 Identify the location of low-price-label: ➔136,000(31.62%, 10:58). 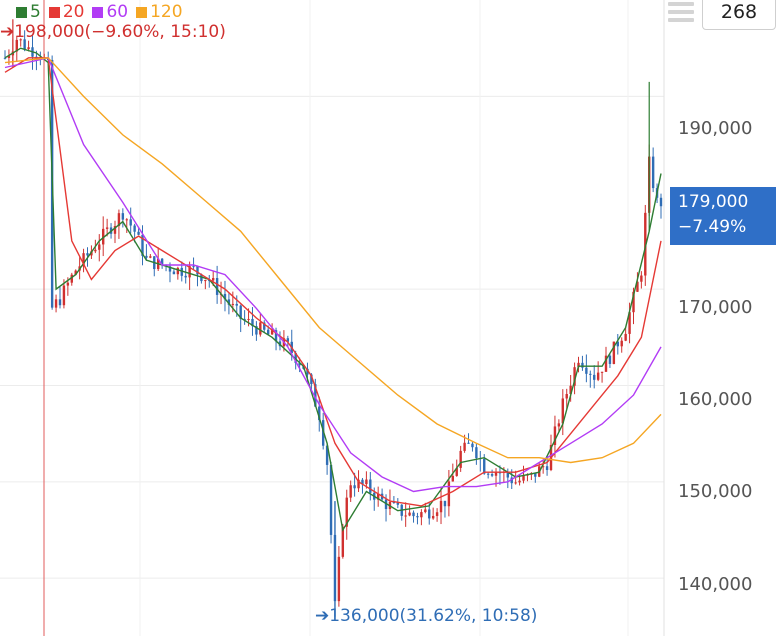
(426, 616).